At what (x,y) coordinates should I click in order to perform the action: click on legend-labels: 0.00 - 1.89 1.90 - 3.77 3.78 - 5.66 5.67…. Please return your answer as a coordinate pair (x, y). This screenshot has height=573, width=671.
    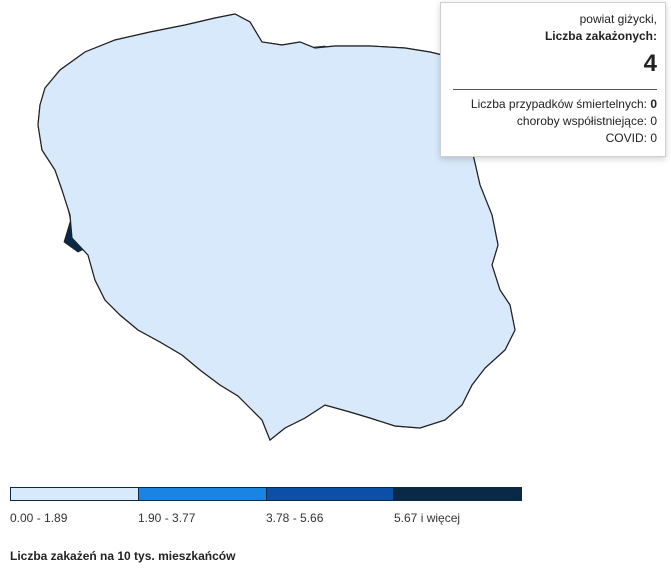
    Looking at the image, I should click on (266, 518).